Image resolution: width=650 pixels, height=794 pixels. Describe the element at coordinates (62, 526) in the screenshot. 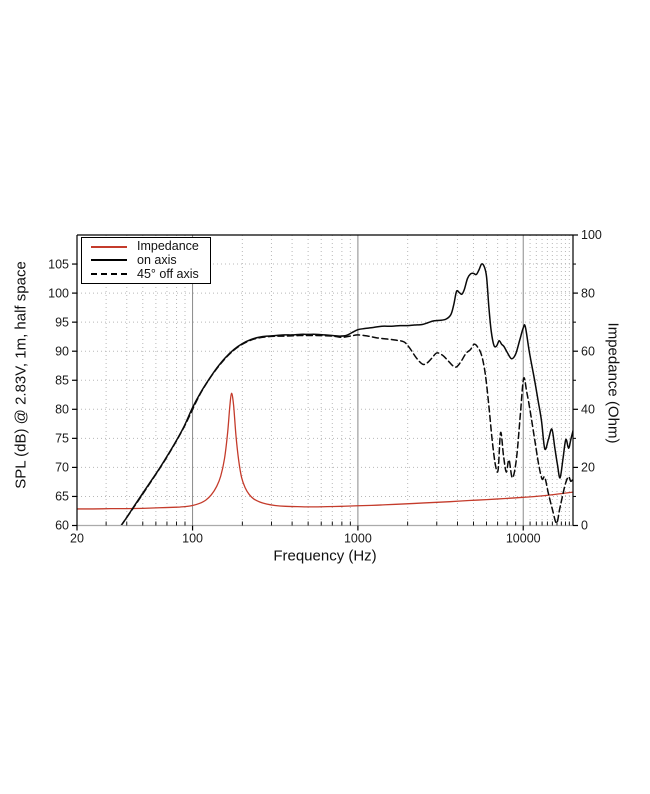

I see `y-left-tick-label: 60` at that location.